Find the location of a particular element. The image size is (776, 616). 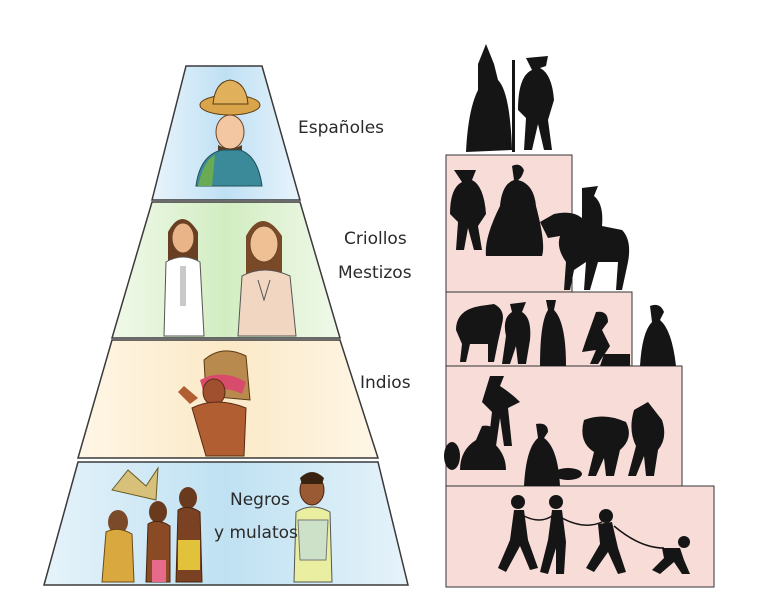

mestizo-figure is located at coordinates (267, 279).